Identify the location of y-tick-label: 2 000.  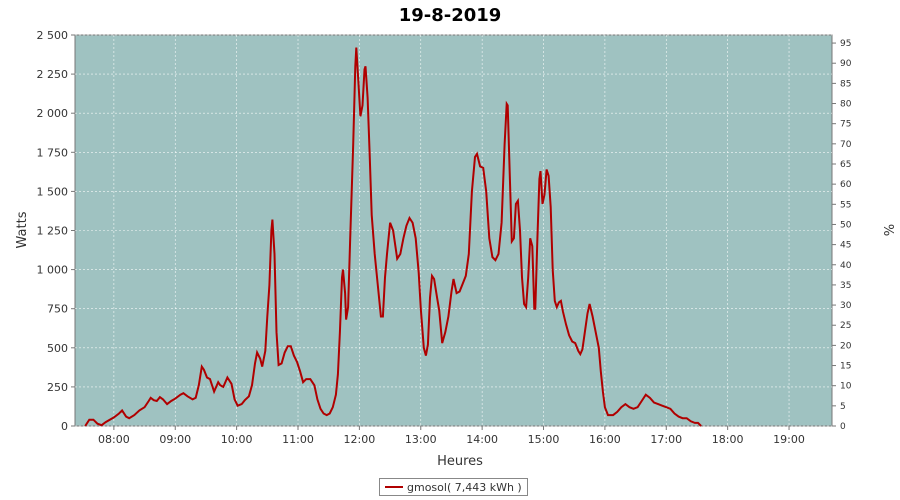
(53, 113).